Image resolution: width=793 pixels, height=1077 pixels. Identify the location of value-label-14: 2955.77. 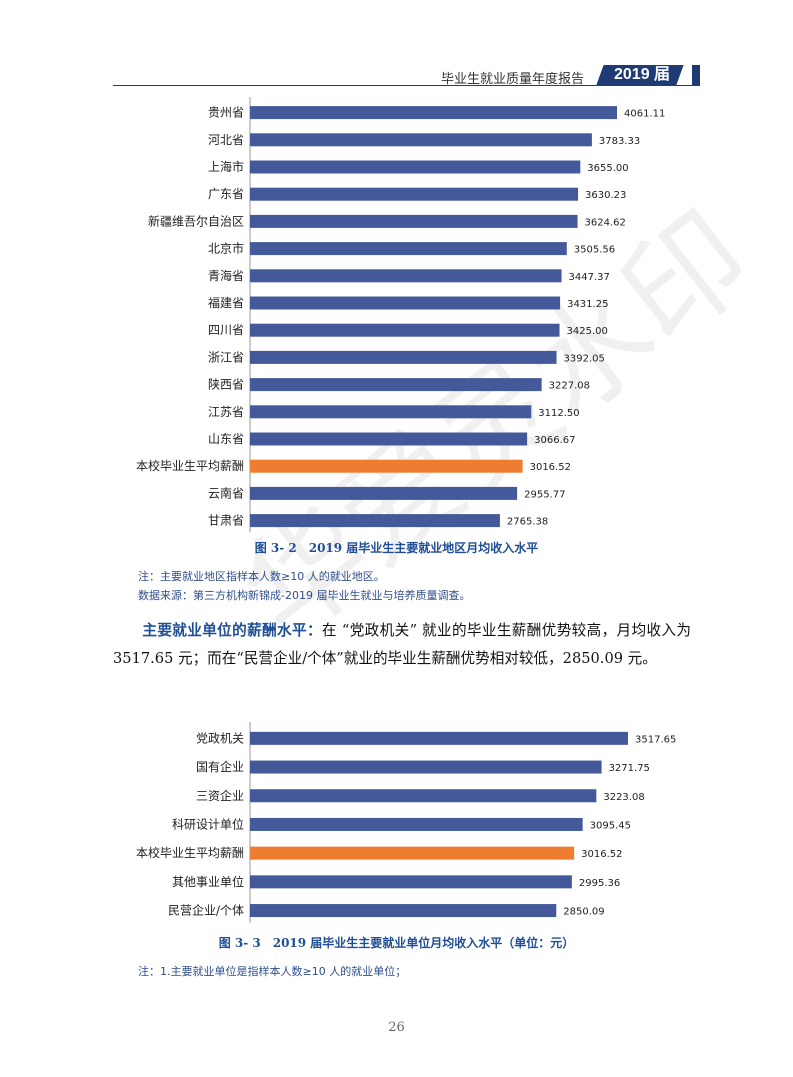
(544, 494).